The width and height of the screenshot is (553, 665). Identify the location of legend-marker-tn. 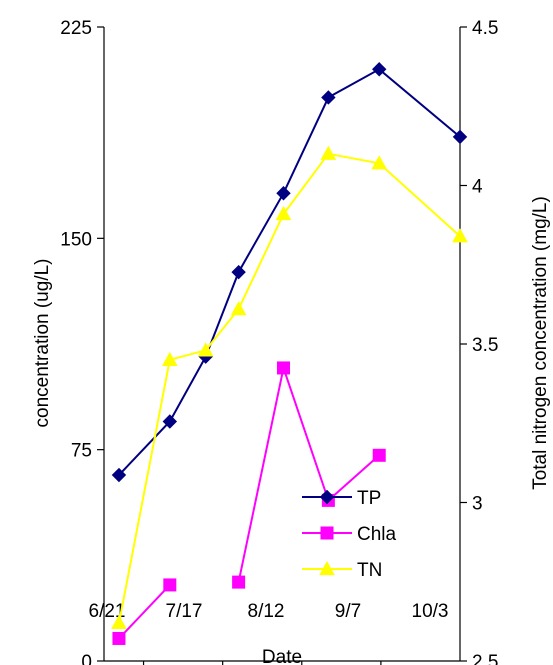
(327, 568).